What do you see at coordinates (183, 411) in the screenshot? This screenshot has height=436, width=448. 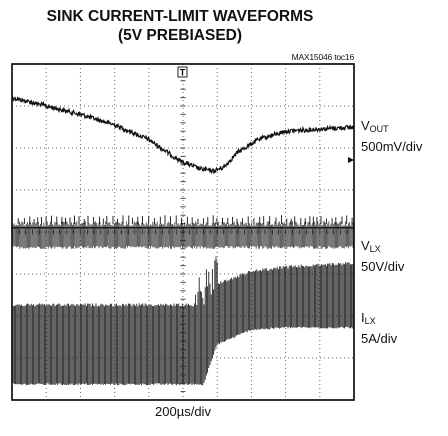 I see `x-axis-label: 200µs/div` at bounding box center [183, 411].